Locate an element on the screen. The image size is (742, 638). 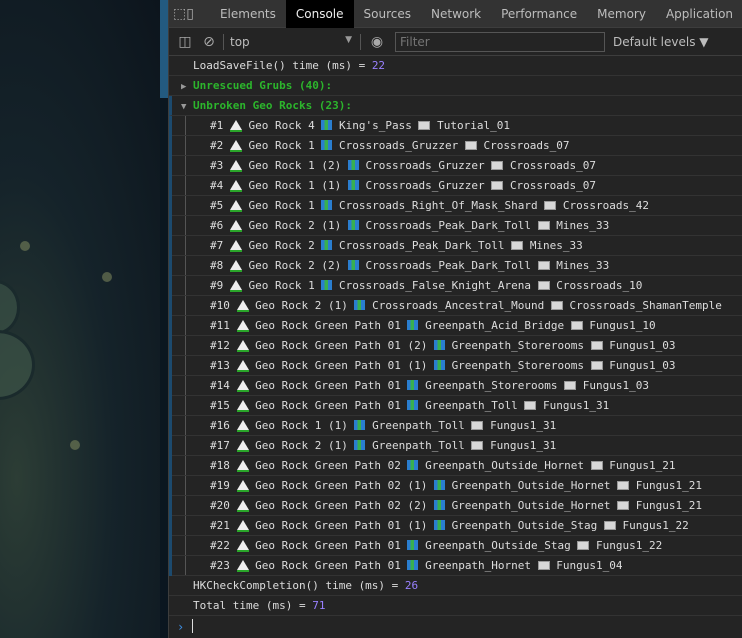
inspect-element-icon: ⬚ is located at coordinates (180, 13).